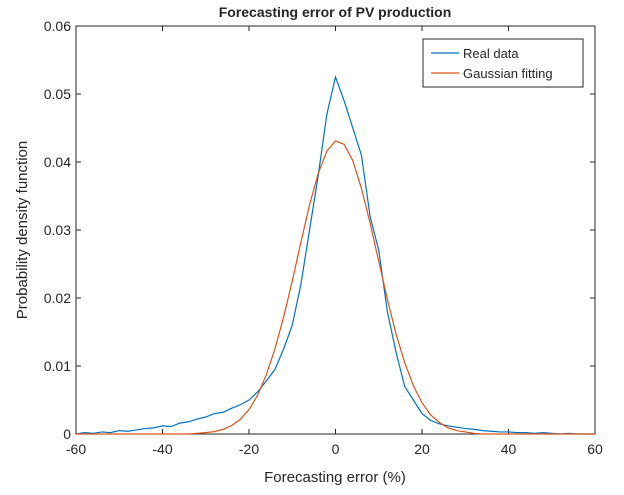 The image size is (624, 495). What do you see at coordinates (336, 449) in the screenshot?
I see `x-tick-label: 0` at bounding box center [336, 449].